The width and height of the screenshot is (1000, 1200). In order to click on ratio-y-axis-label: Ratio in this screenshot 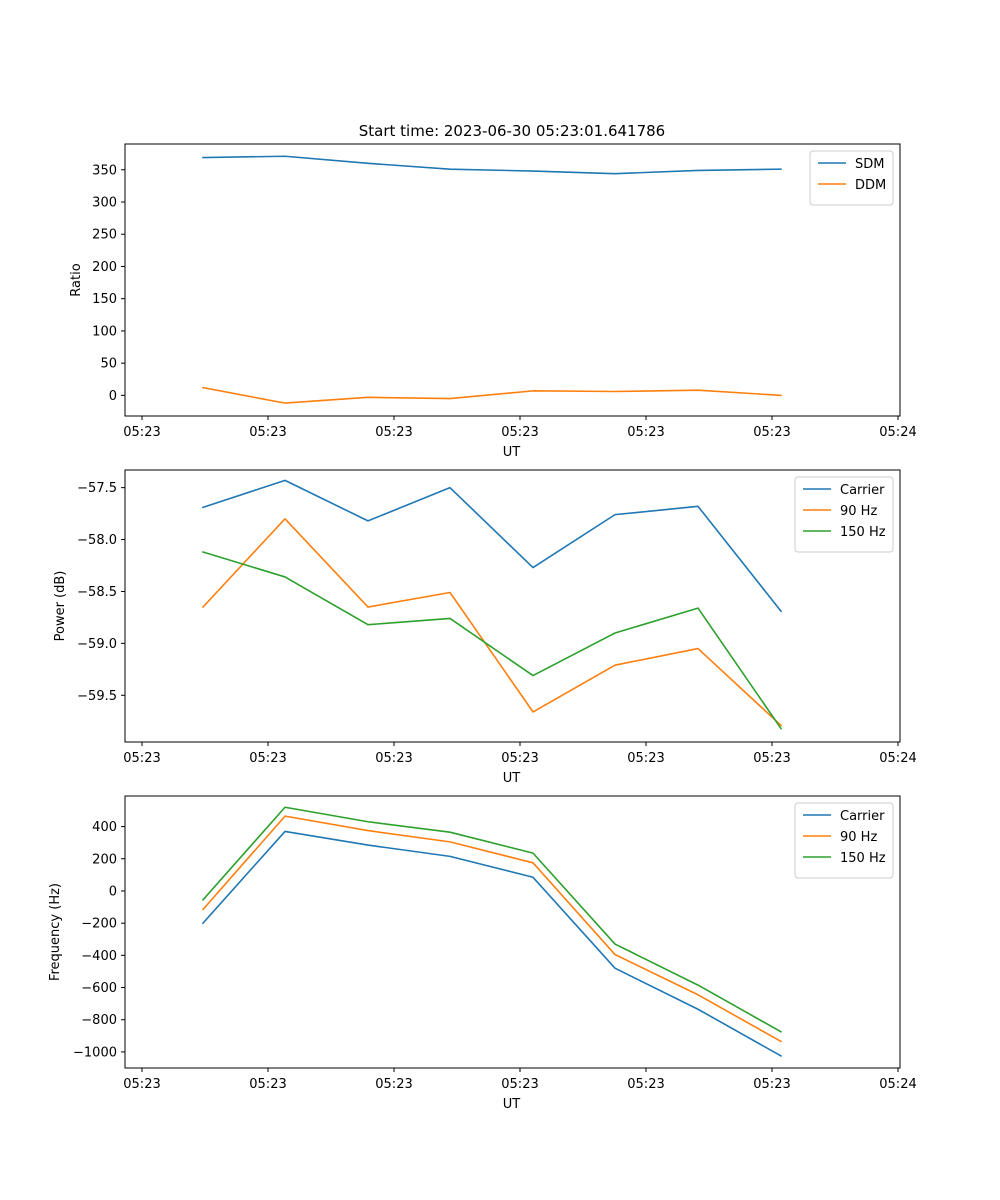, I will do `click(76, 279)`.